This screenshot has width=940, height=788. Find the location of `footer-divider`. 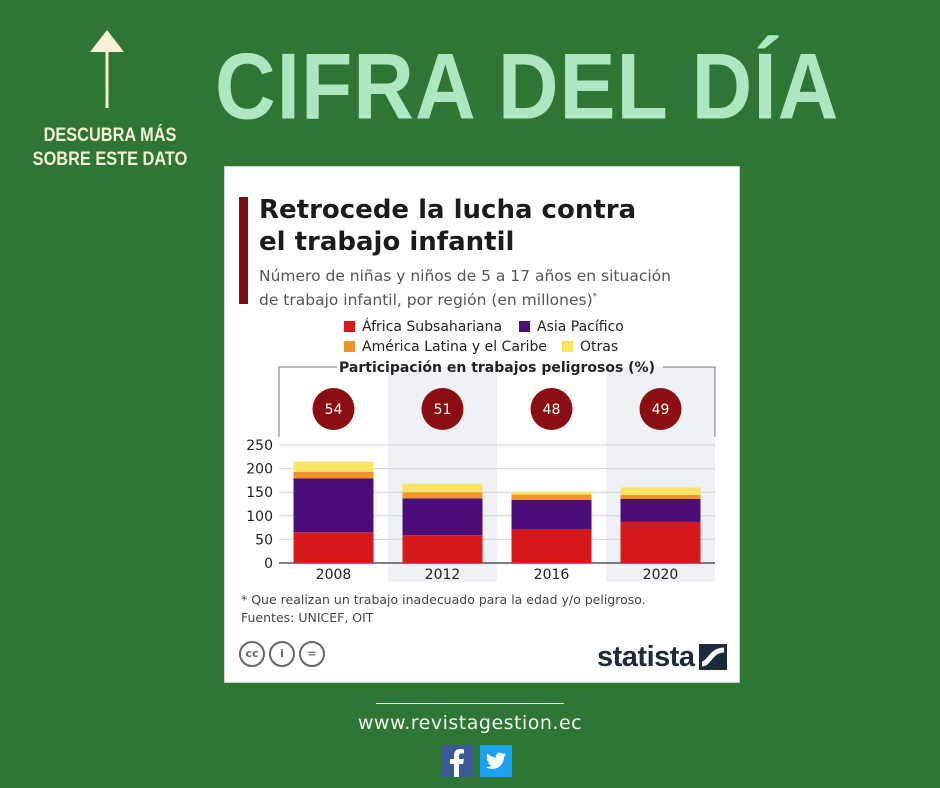

footer-divider is located at coordinates (470, 703).